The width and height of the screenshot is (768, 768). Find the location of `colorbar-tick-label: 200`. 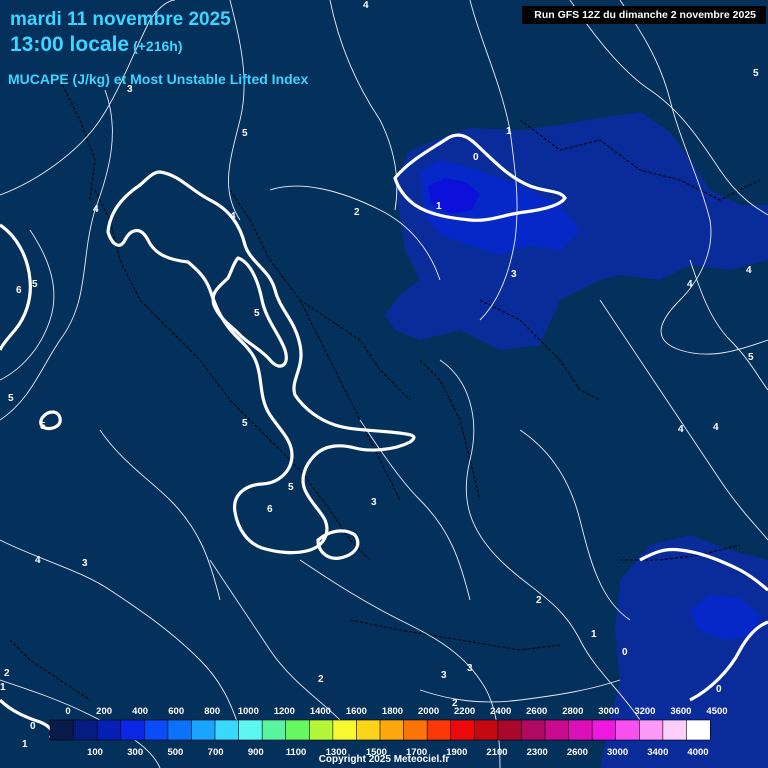

colorbar-tick-label: 200 is located at coordinates (104, 711).